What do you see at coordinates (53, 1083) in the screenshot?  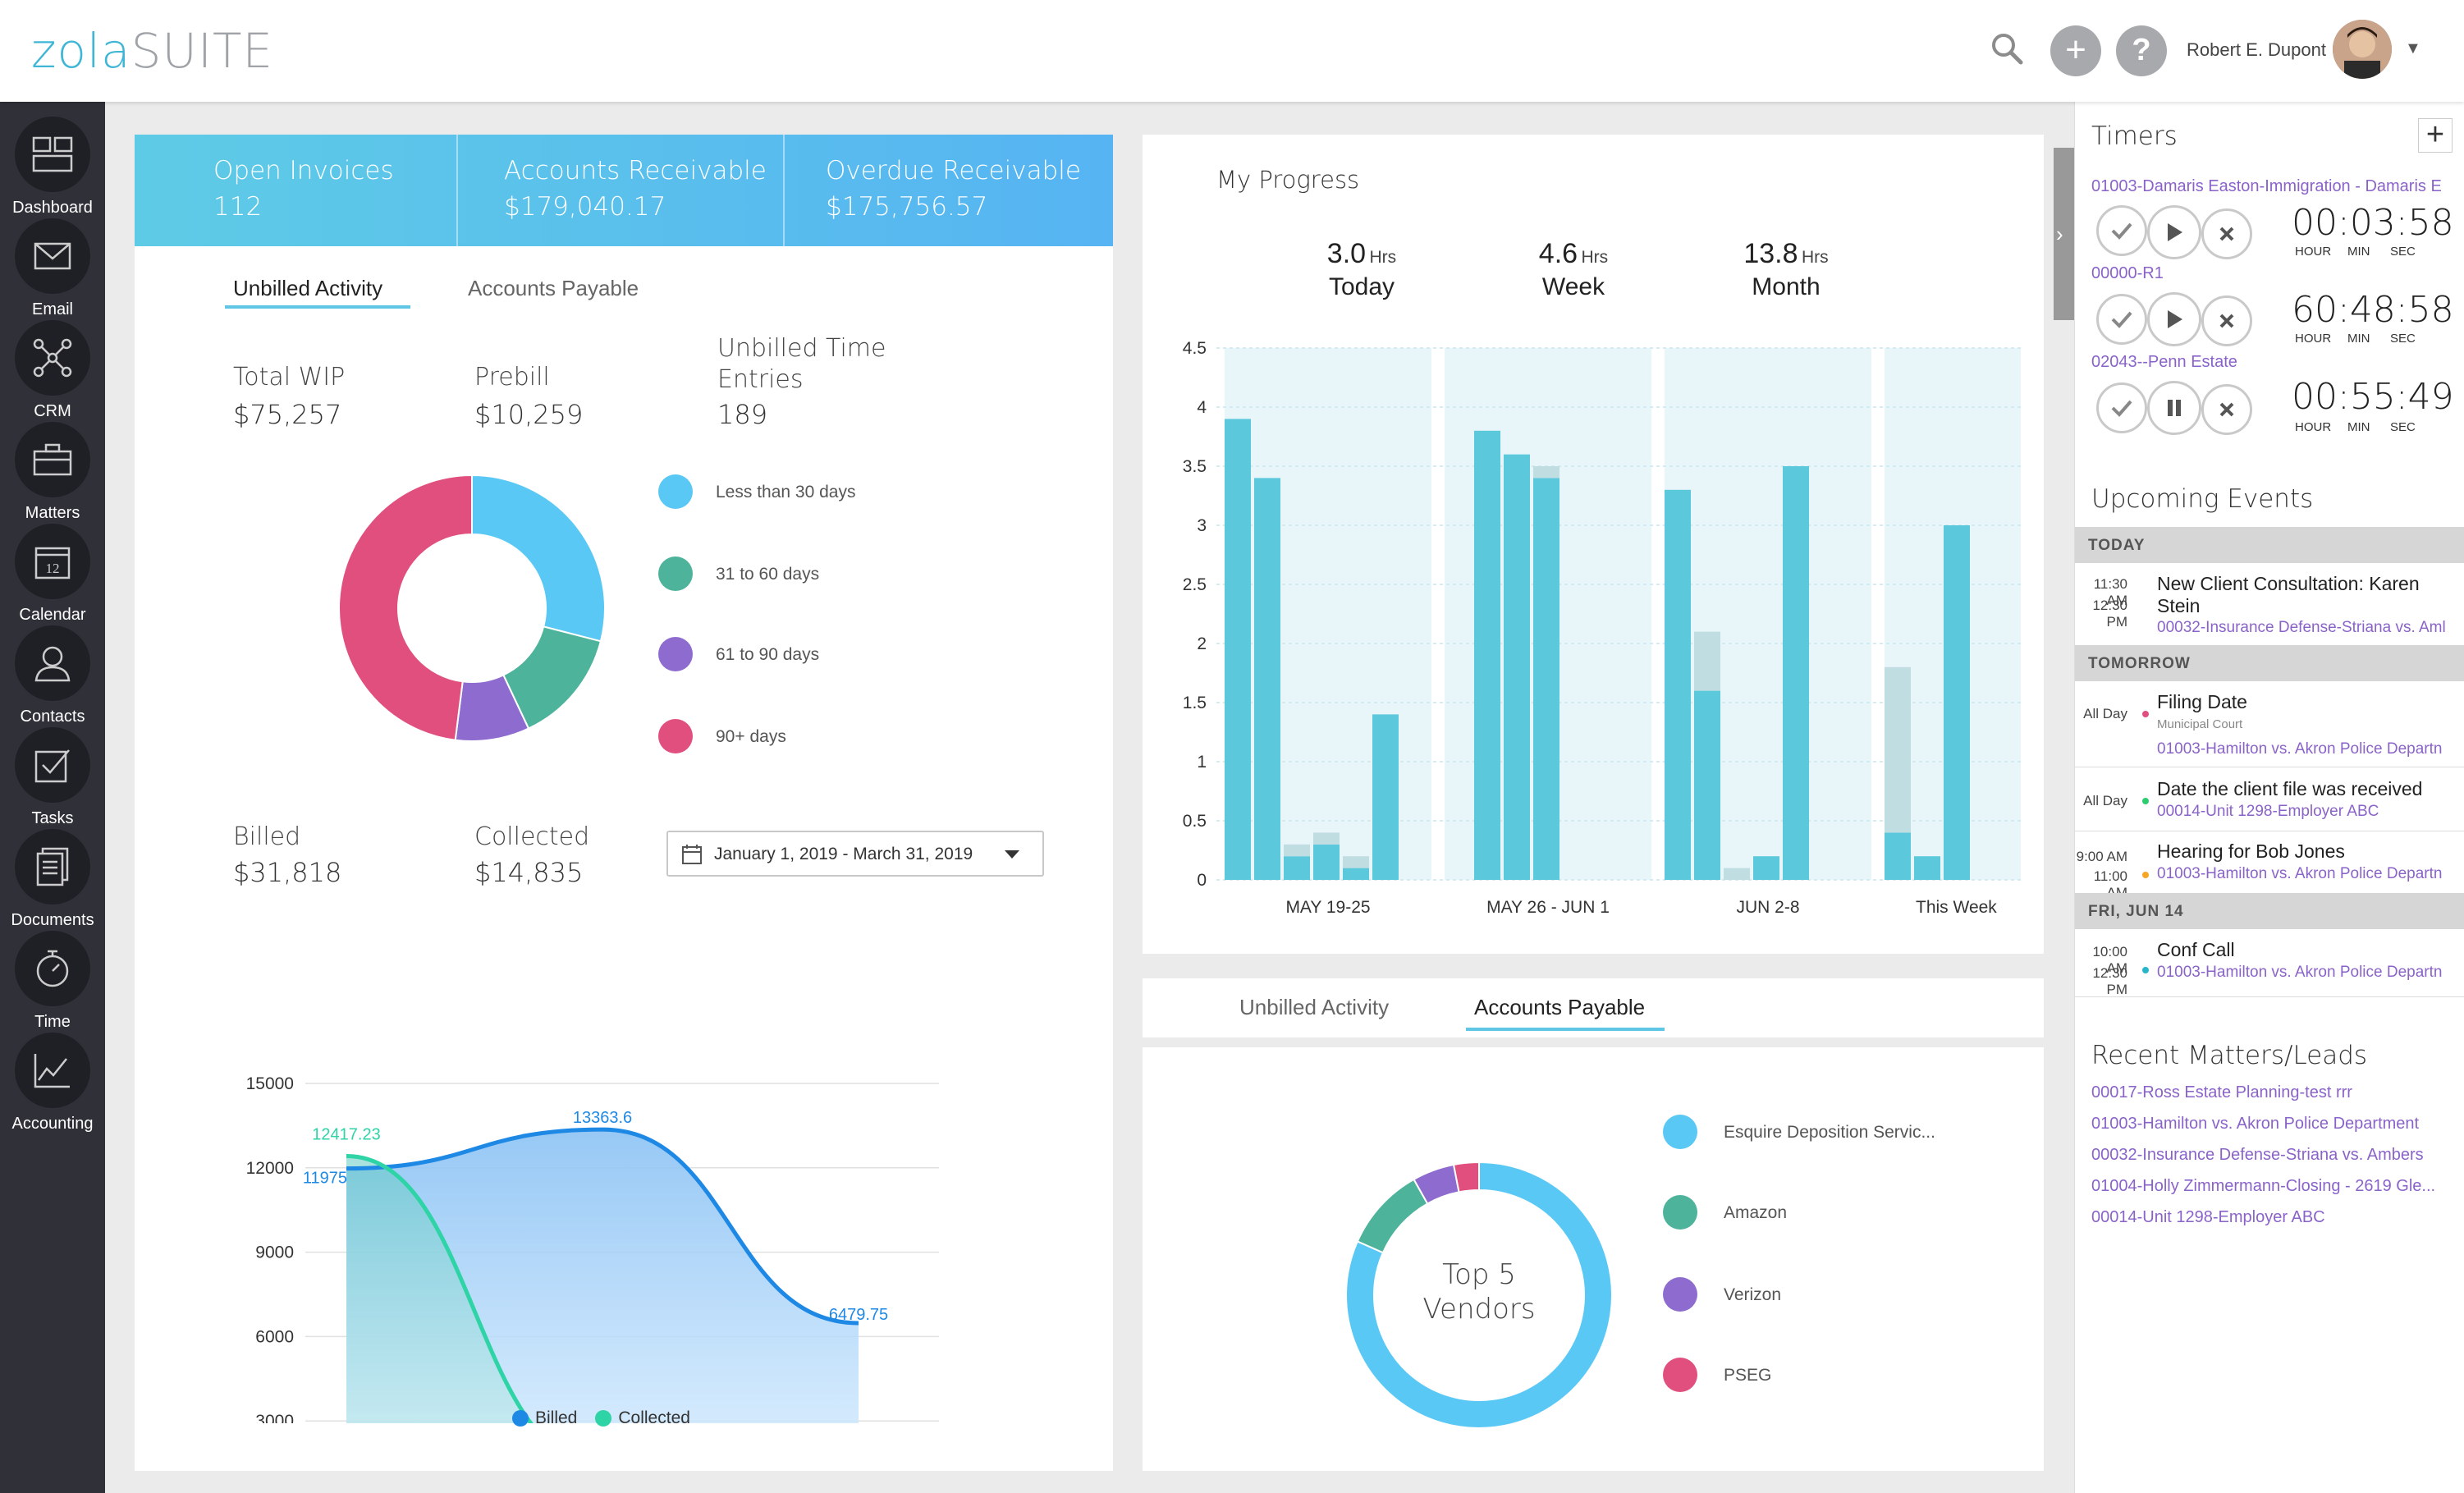 I see `sidebar-item-accounting: Accounting` at bounding box center [53, 1083].